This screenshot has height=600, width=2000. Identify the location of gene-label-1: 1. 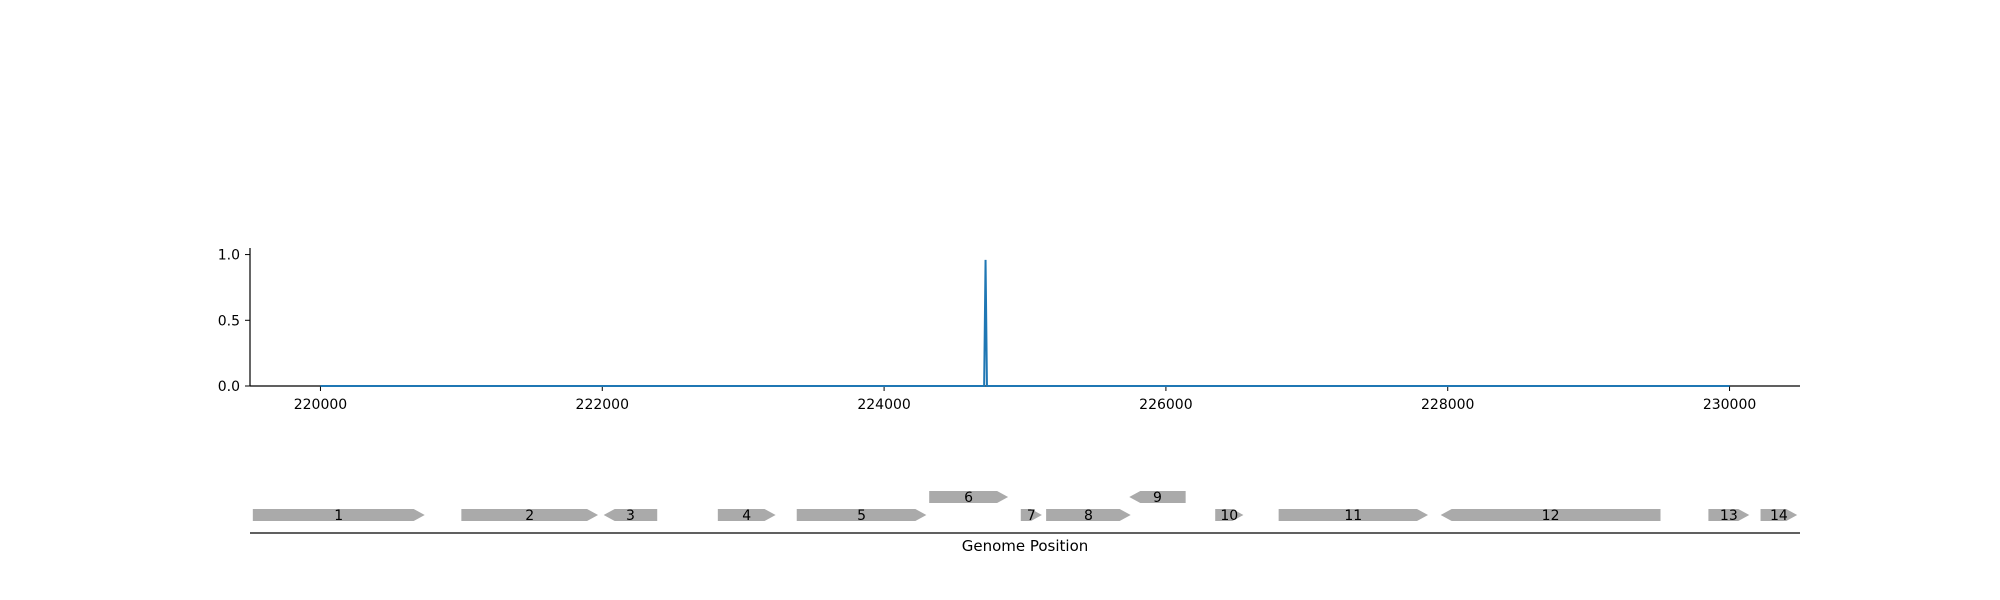
(338, 516).